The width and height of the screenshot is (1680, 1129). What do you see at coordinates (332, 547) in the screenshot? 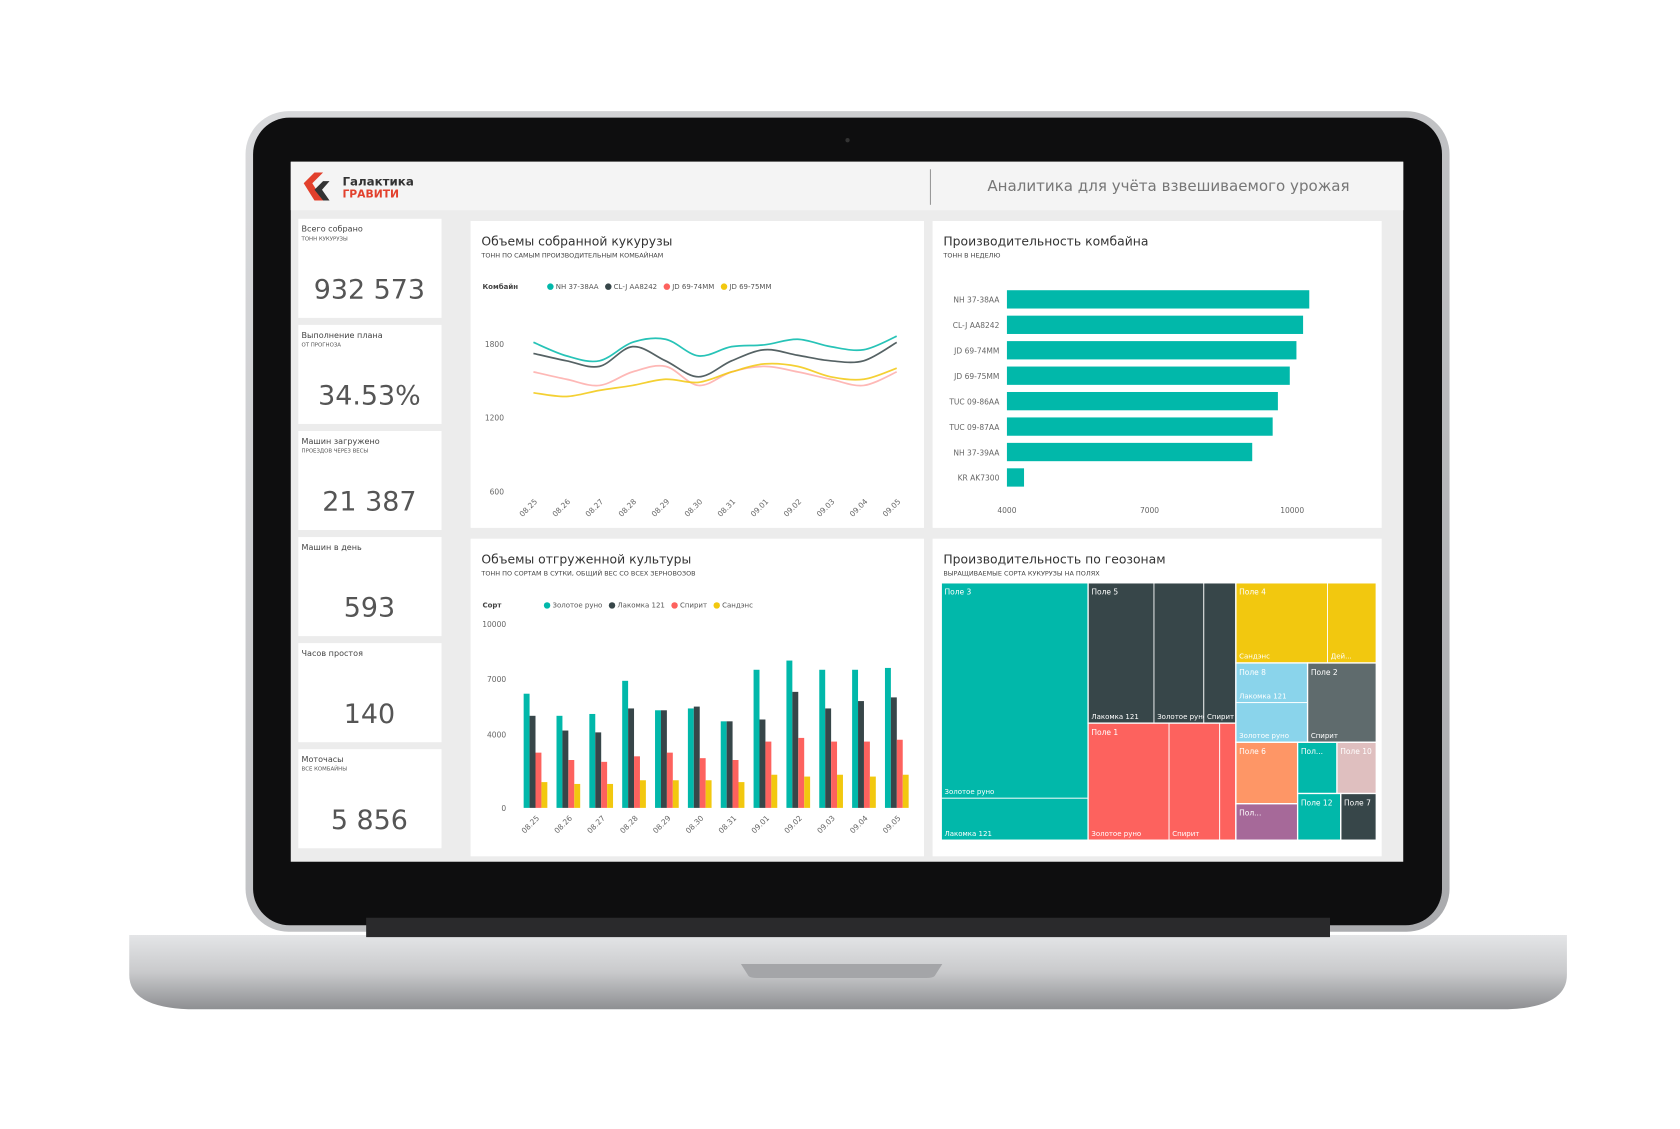
I see `kpi-label: Машин в день` at bounding box center [332, 547].